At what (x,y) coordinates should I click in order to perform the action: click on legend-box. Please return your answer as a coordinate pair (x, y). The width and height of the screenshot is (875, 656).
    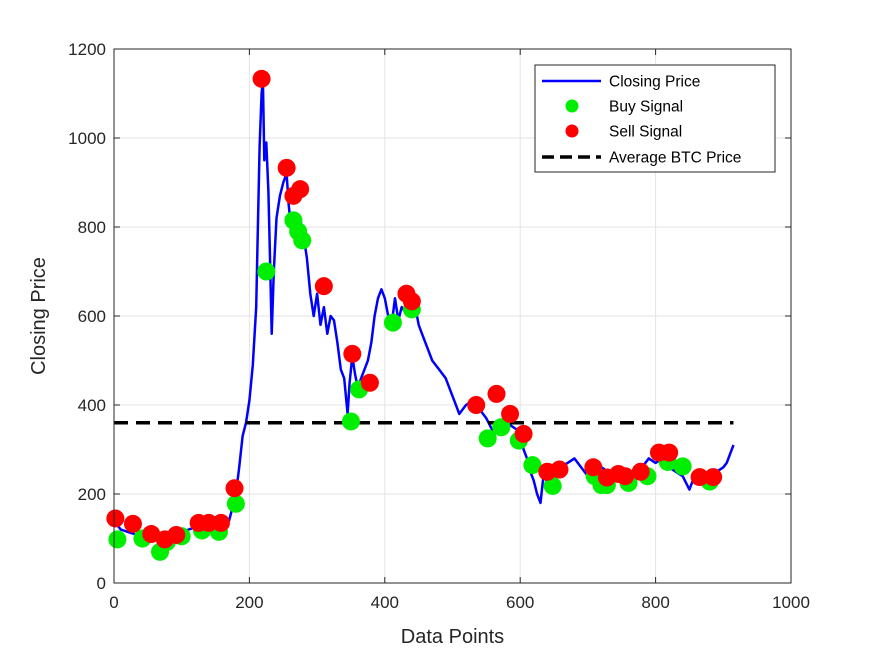
    Looking at the image, I should click on (655, 118).